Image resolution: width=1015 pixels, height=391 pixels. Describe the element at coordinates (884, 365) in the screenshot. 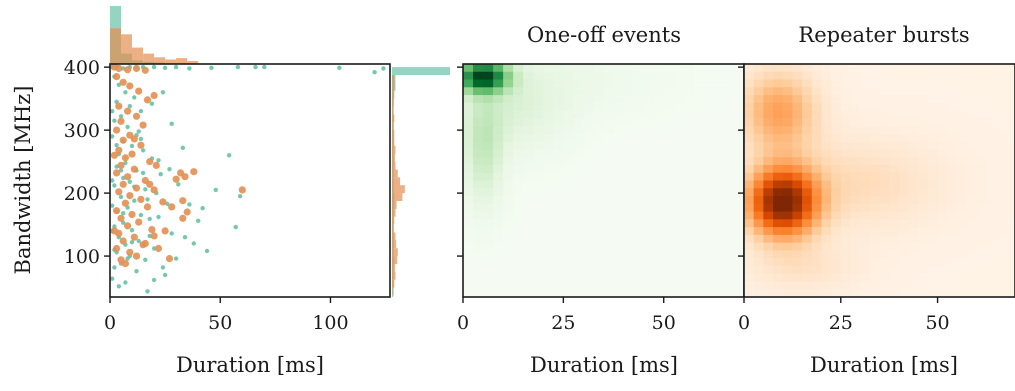

I see `repeater-x-axis-label: Duration [ms]` at that location.